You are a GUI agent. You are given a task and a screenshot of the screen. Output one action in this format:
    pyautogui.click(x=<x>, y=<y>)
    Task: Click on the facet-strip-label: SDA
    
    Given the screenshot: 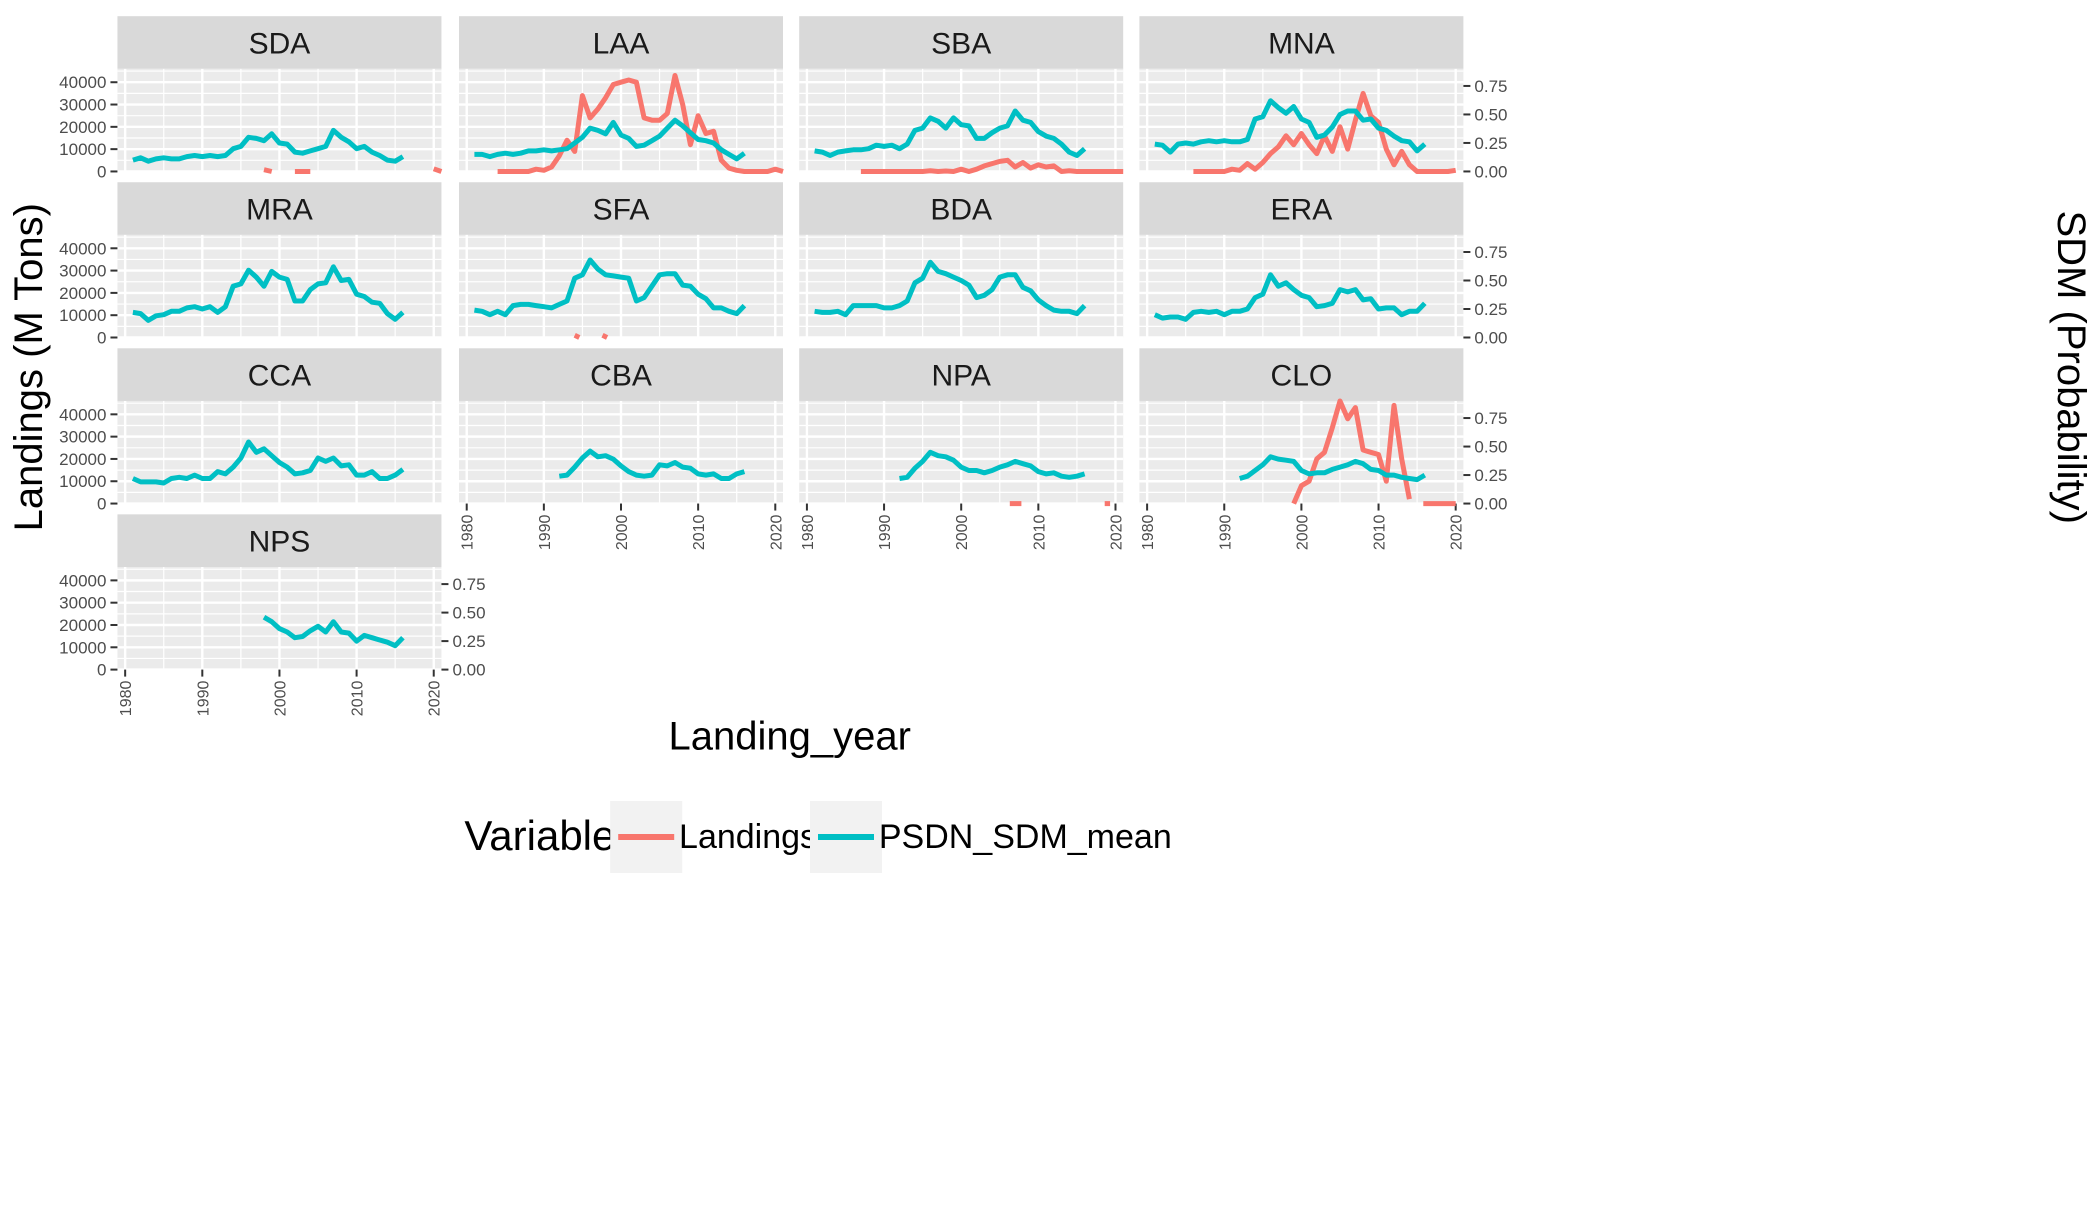 What is the action you would take?
    pyautogui.click(x=280, y=44)
    